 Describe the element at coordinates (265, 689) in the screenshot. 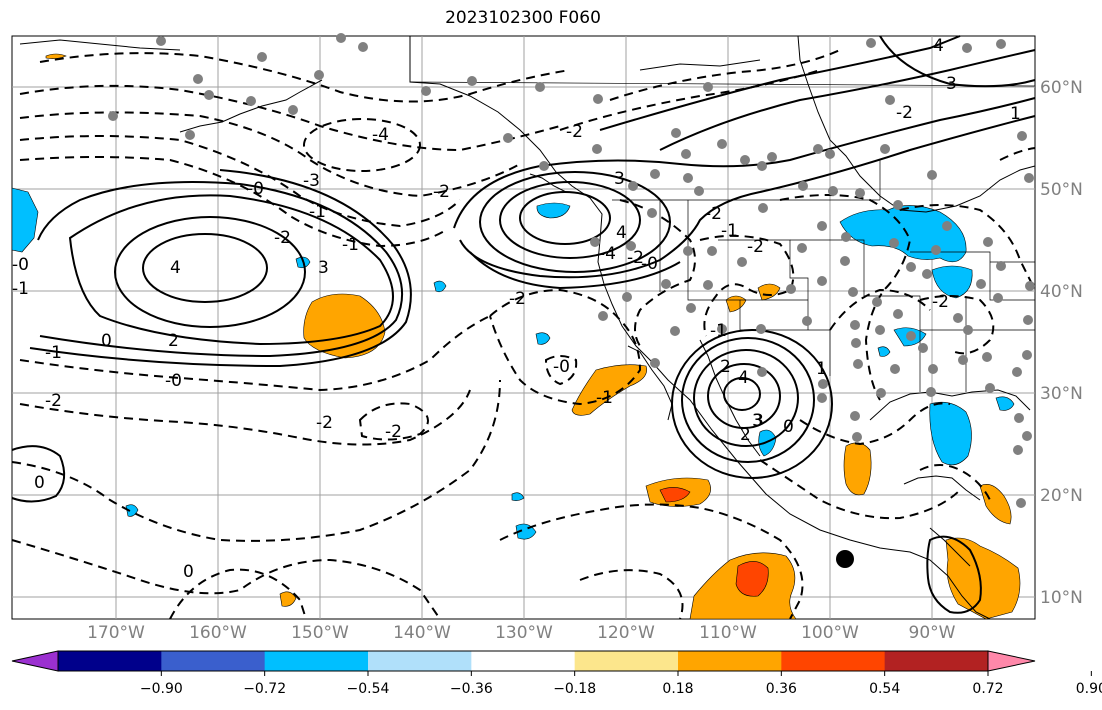

I see `colorbar-tick-label: −0.72` at that location.